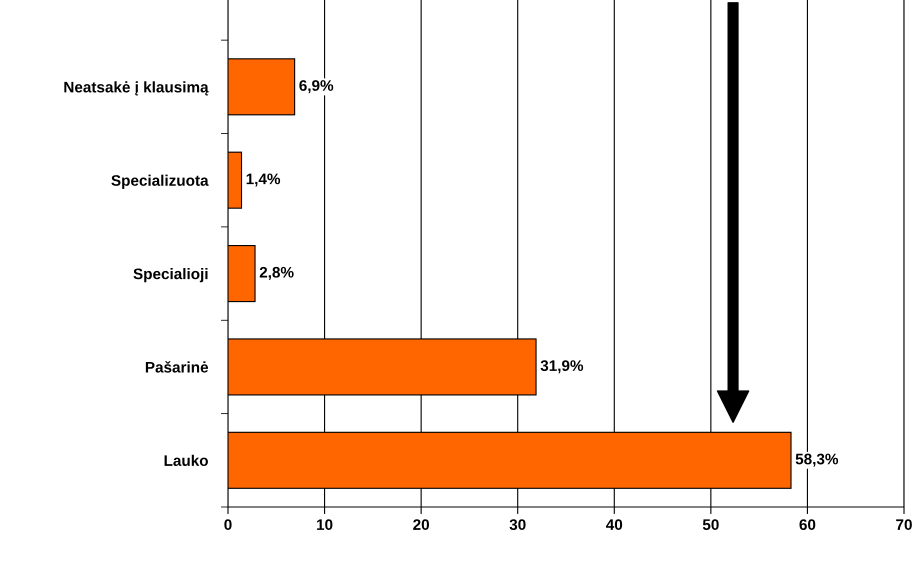 The width and height of the screenshot is (920, 573). I want to click on x-tick-label: 50, so click(710, 524).